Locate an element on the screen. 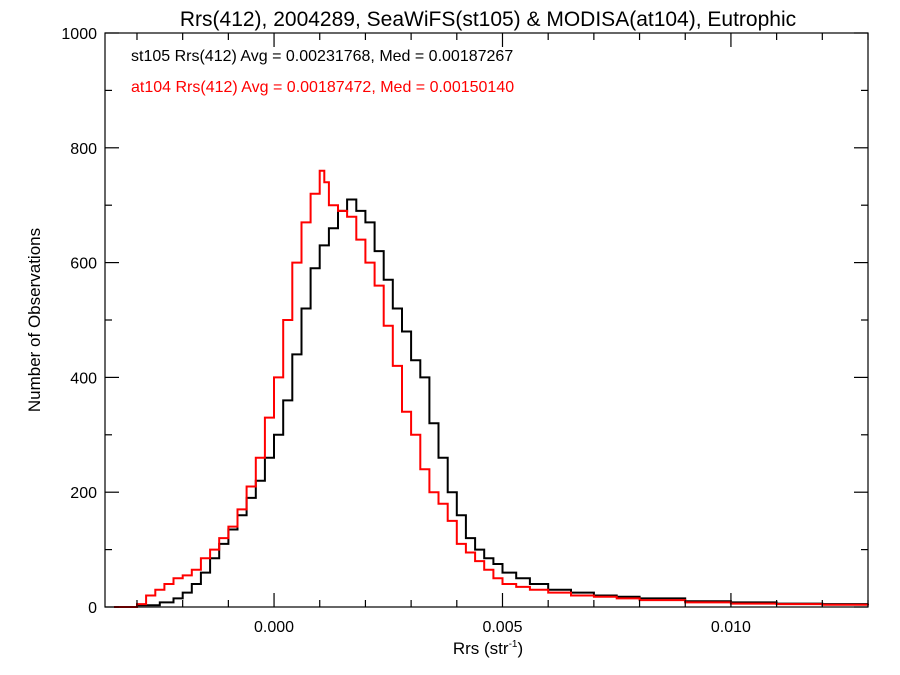 The height and width of the screenshot is (675, 900). x-axis-label: Rrs (str-1) is located at coordinates (488, 648).